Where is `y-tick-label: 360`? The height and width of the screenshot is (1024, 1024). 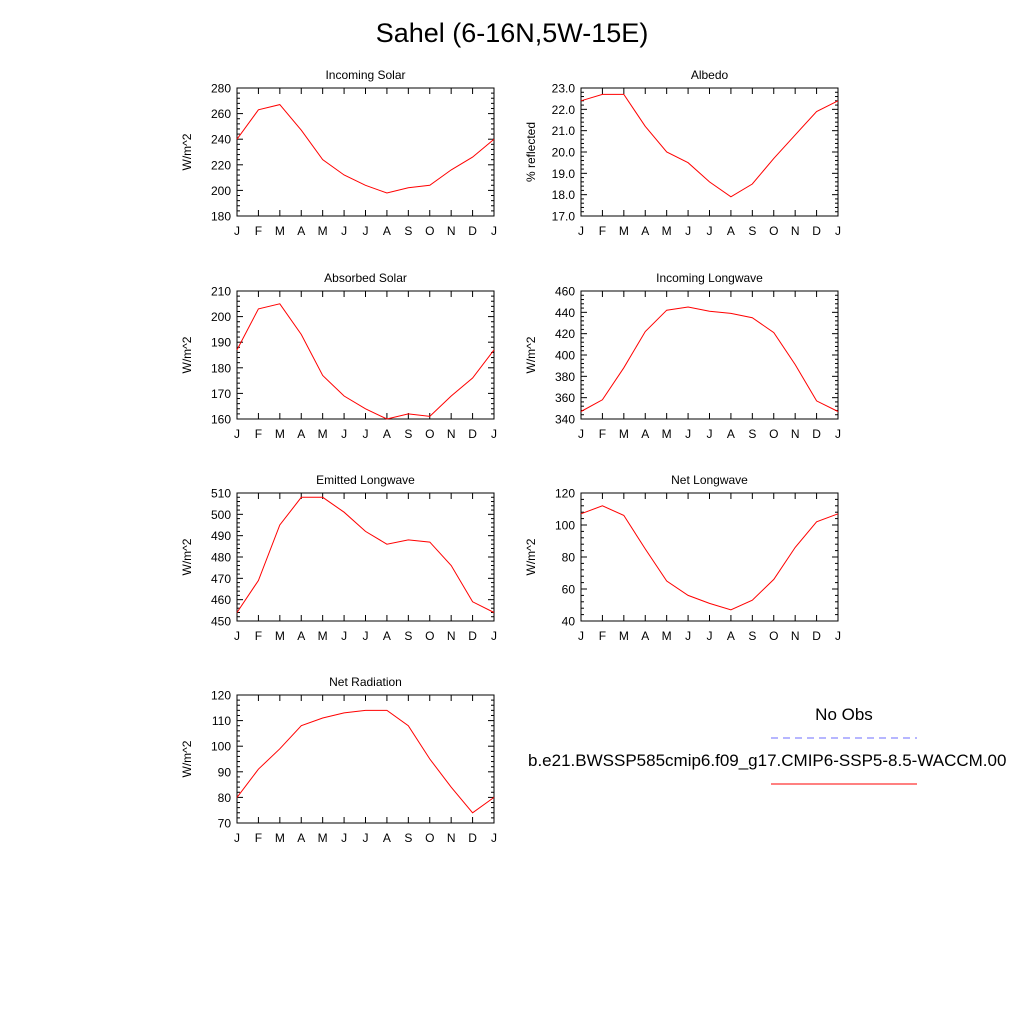
y-tick-label: 360 is located at coordinates (565, 398).